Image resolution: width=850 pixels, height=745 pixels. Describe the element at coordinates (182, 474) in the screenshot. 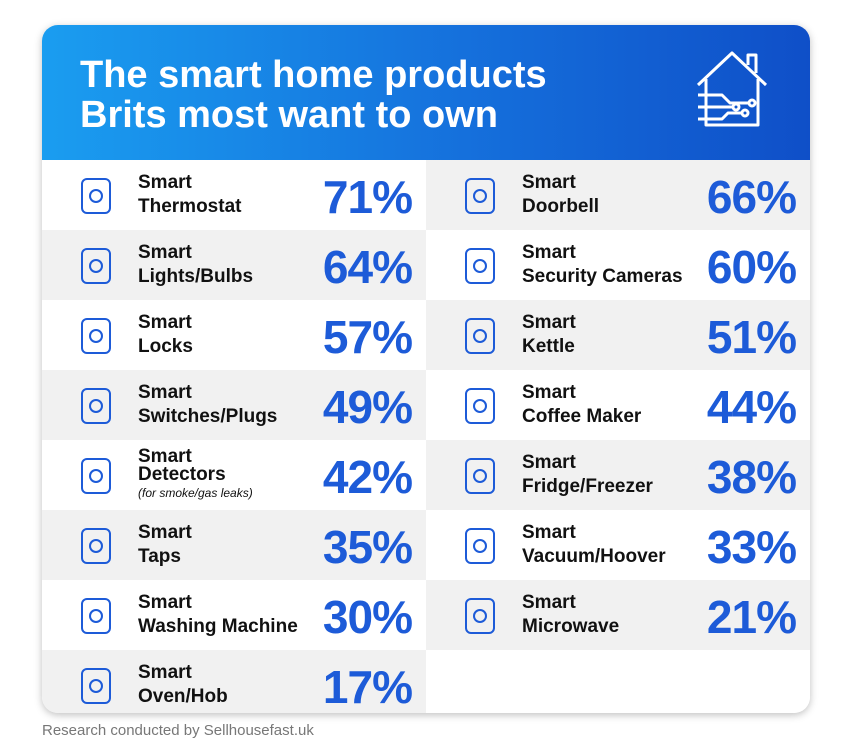

I see `product-name: Detectors` at that location.